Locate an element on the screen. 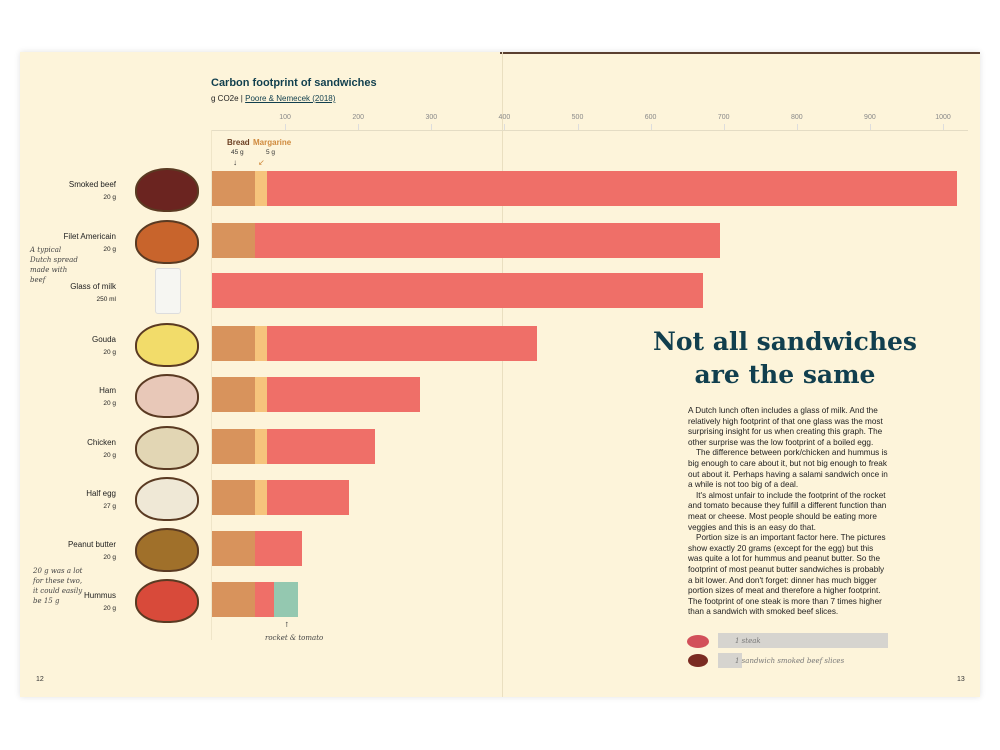 This screenshot has width=1000, height=750. chart-subtitle: g CO2e | Poore & Nemecek (2018) is located at coordinates (273, 98).